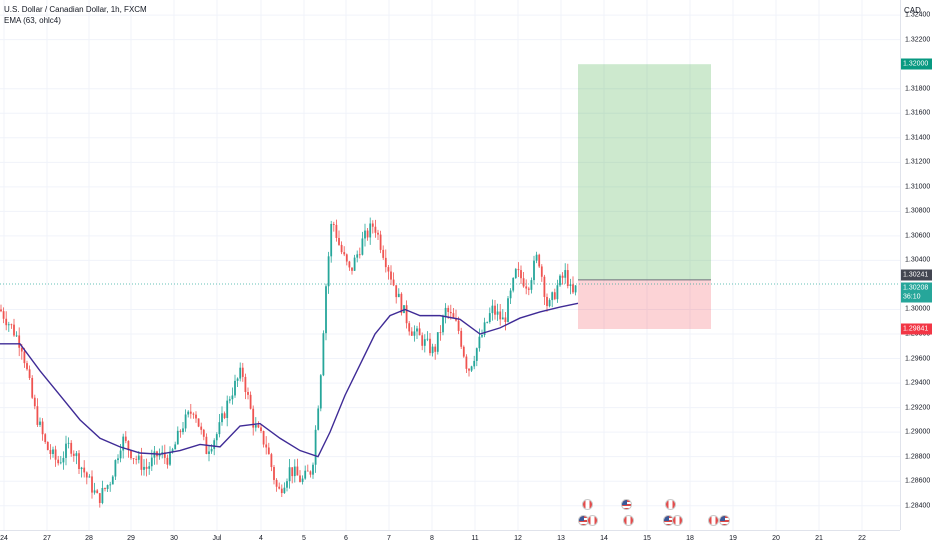 The image size is (932, 551). I want to click on stop-price-tag: 1.29841, so click(916, 329).